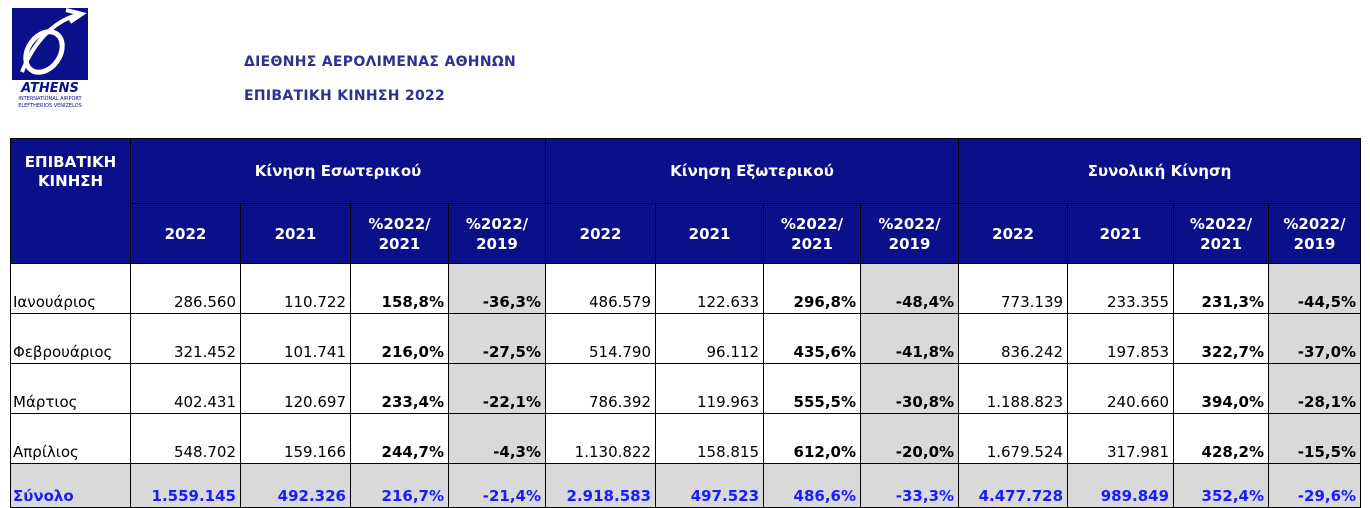  What do you see at coordinates (295, 485) in the screenshot?
I see `cell: 492.326` at bounding box center [295, 485].